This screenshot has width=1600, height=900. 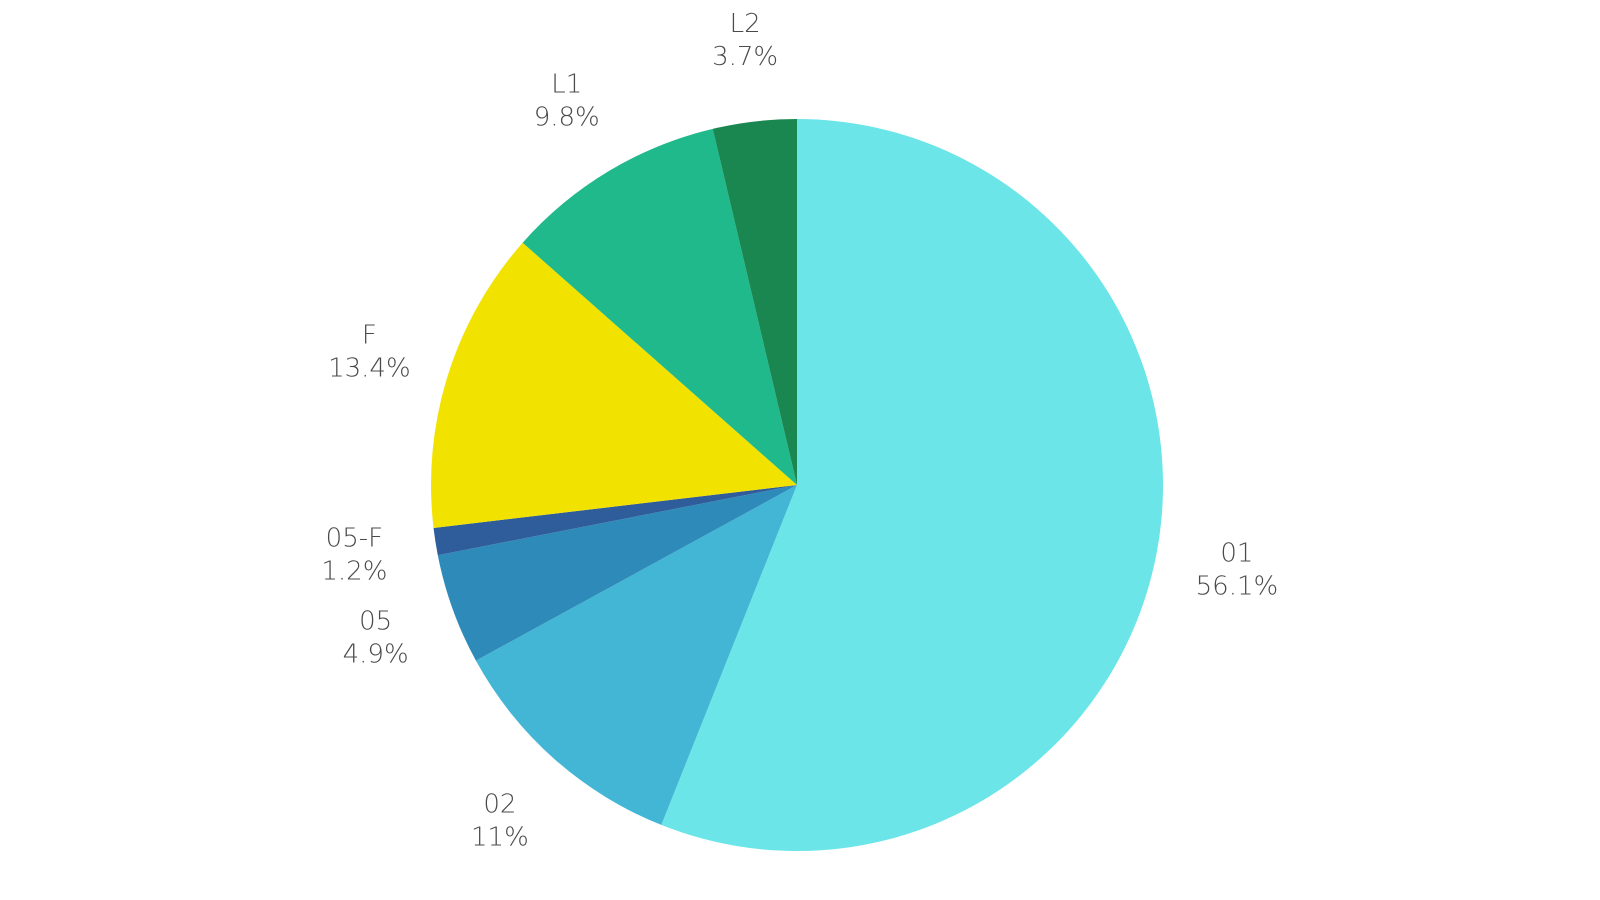 I want to click on slice-label-f: F 13.4%, so click(x=369, y=351).